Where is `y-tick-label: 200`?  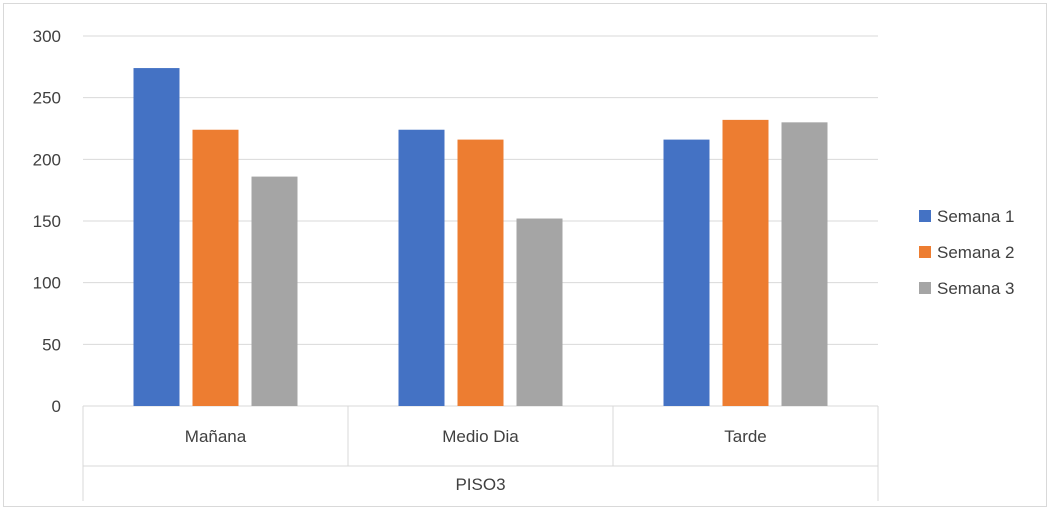 y-tick-label: 200 is located at coordinates (47, 159).